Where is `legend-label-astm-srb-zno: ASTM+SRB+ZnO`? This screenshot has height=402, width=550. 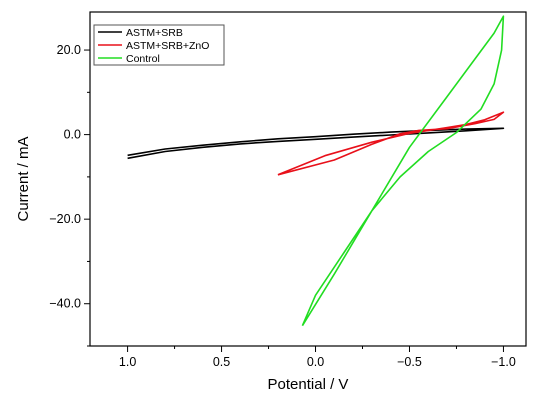 legend-label-astm-srb-zno: ASTM+SRB+ZnO is located at coordinates (167, 46).